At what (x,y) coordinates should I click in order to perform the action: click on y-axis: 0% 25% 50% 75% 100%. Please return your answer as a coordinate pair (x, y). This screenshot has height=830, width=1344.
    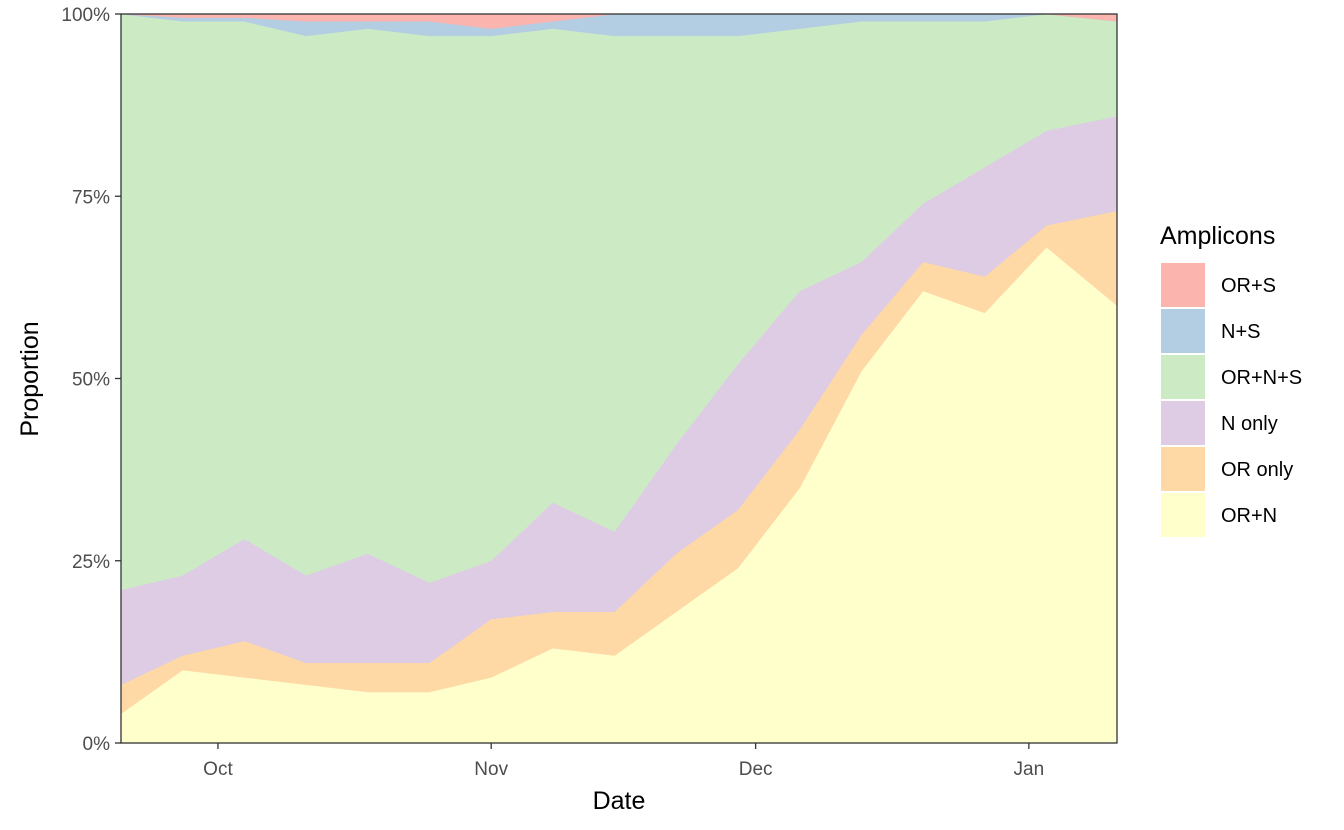
    Looking at the image, I should click on (91, 380).